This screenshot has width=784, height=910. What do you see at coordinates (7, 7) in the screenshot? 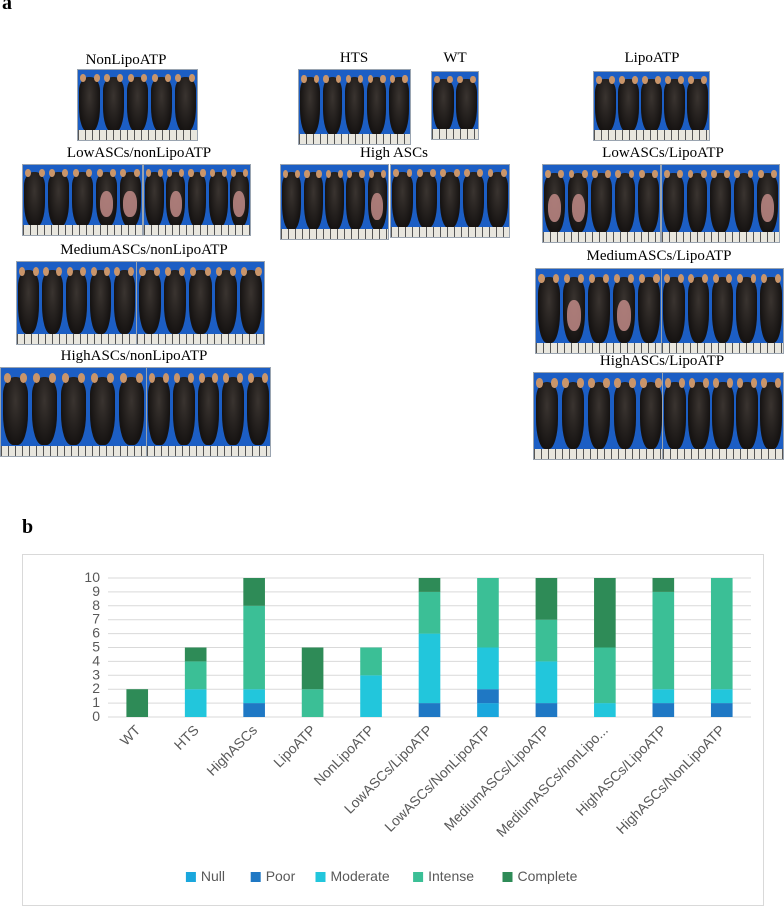
I see `panel-a-letter: a` at bounding box center [7, 7].